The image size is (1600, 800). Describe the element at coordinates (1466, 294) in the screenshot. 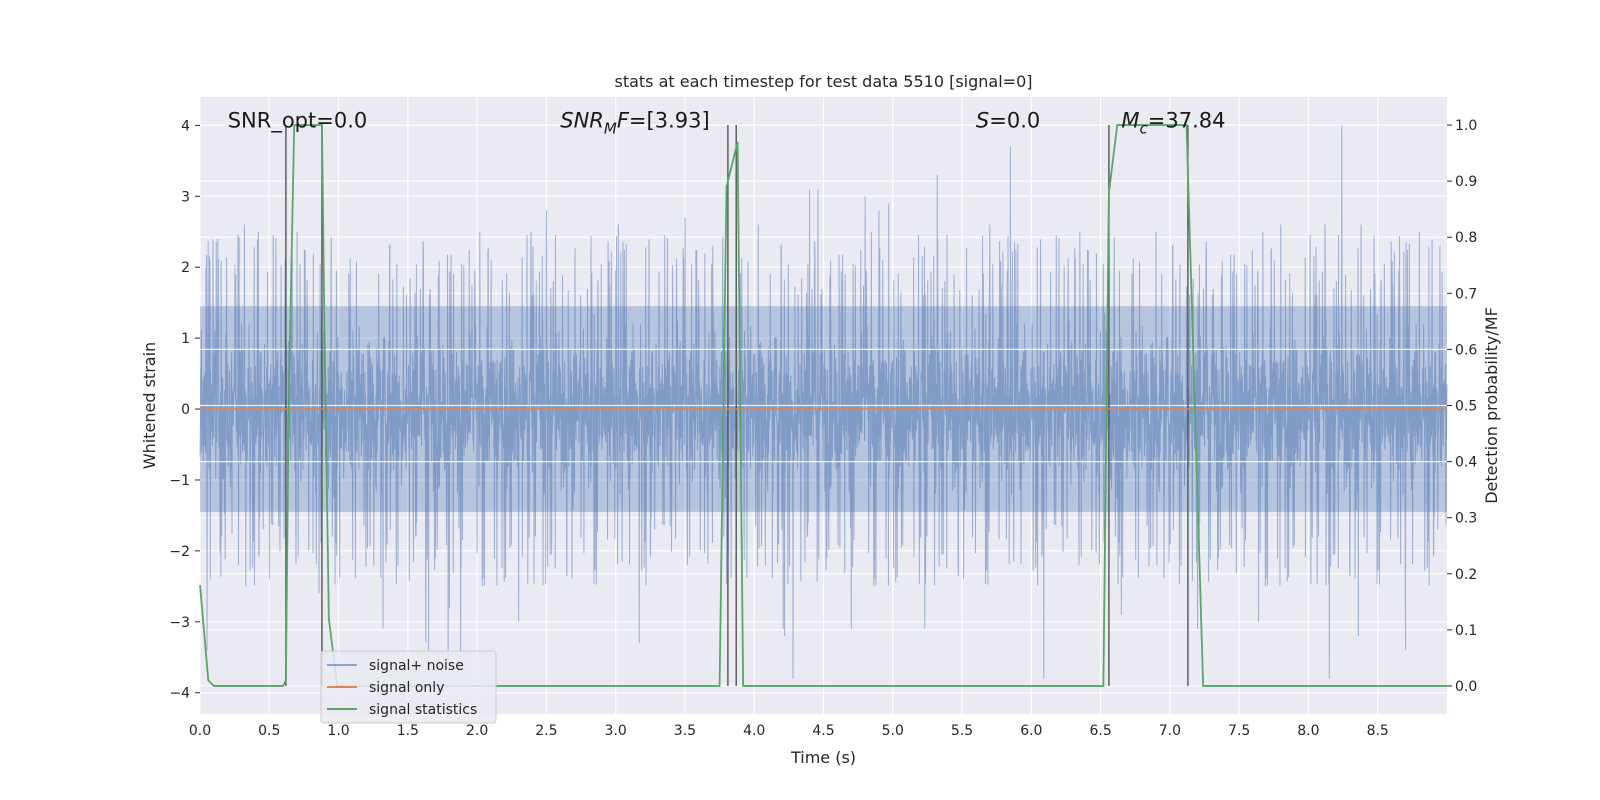

I see `y-right-tick-label: 0.7` at that location.